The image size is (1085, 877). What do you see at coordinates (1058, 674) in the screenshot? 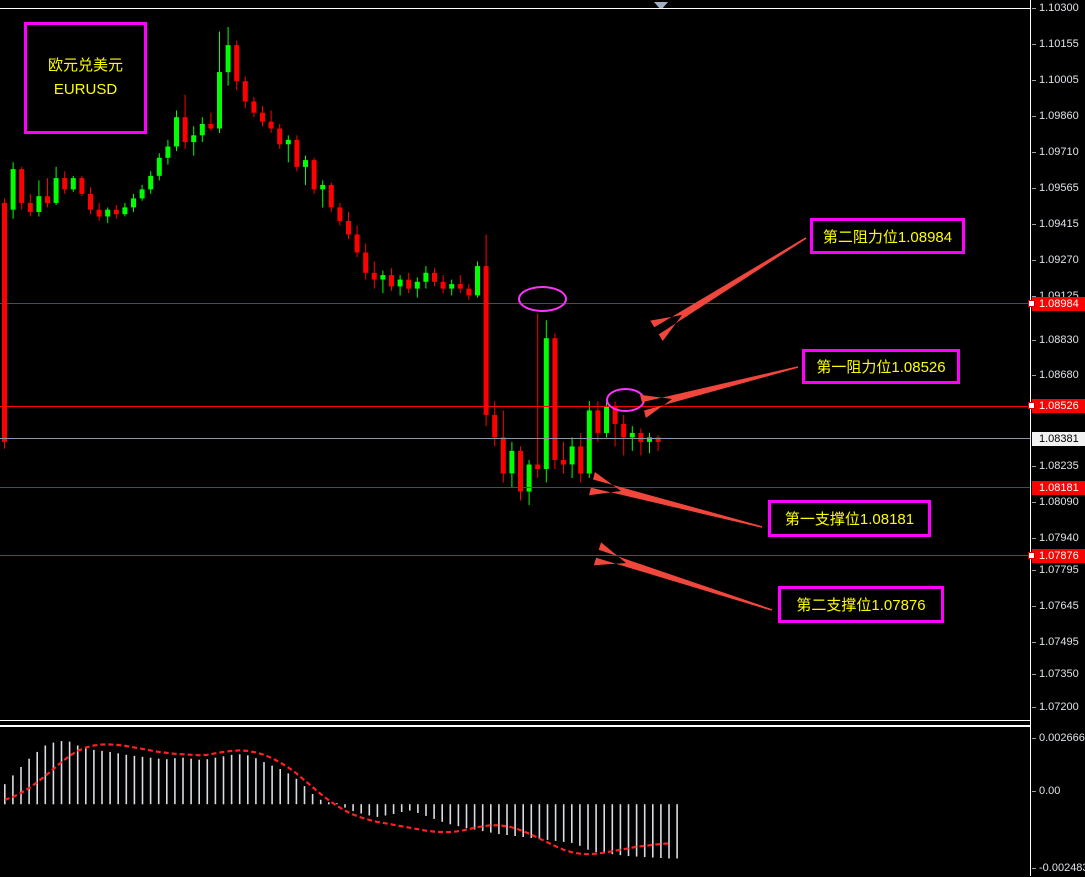
I see `price-axis-tick: 1.07350` at bounding box center [1058, 674].